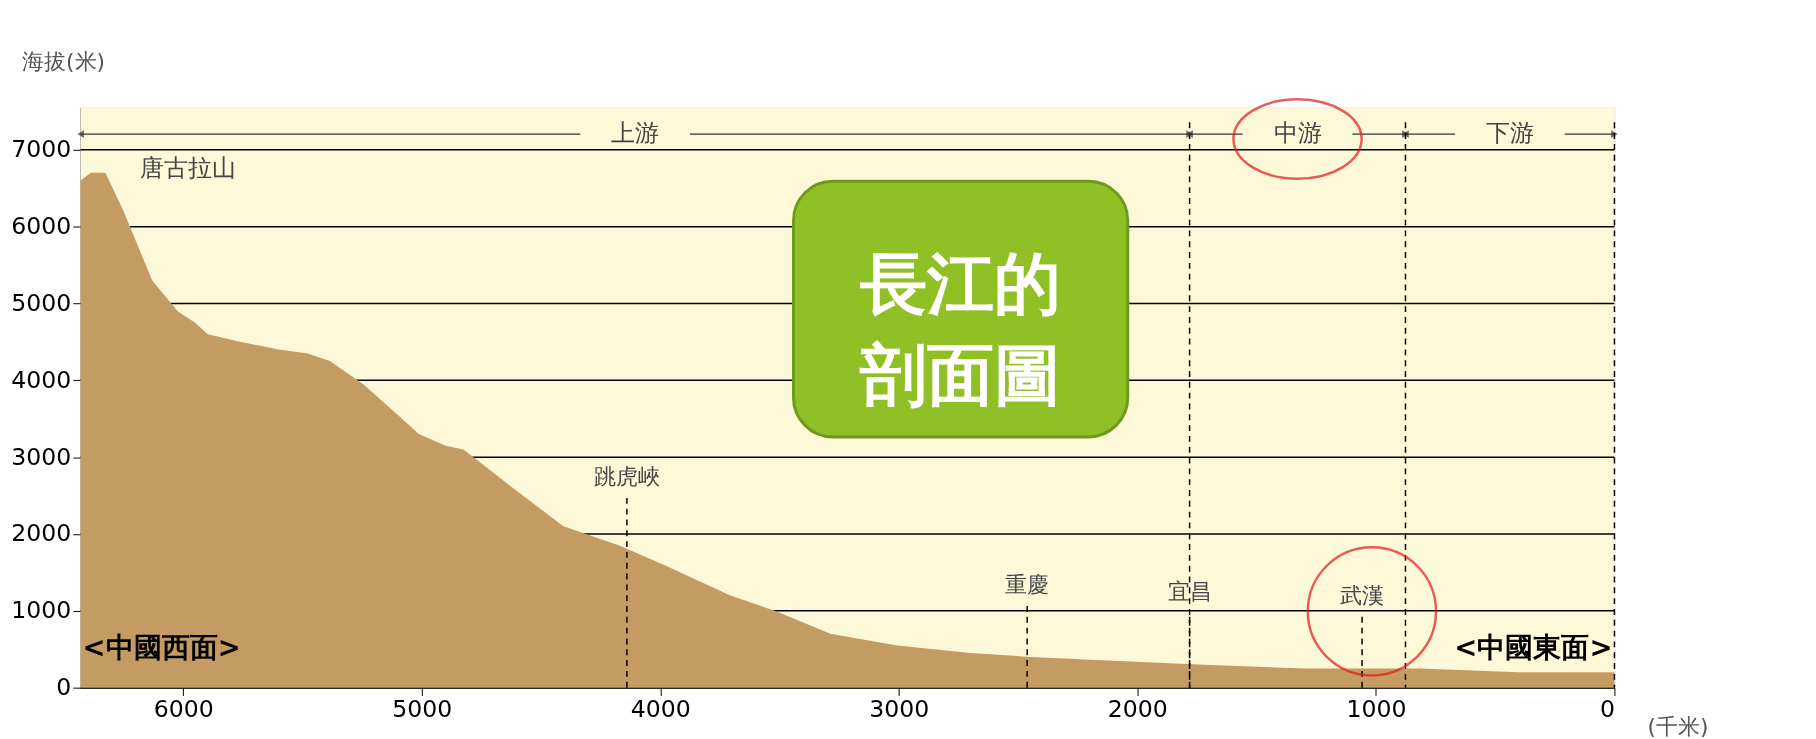 Image resolution: width=1816 pixels, height=739 pixels. Describe the element at coordinates (41, 302) in the screenshot. I see `y-tick-label: 5000` at that location.